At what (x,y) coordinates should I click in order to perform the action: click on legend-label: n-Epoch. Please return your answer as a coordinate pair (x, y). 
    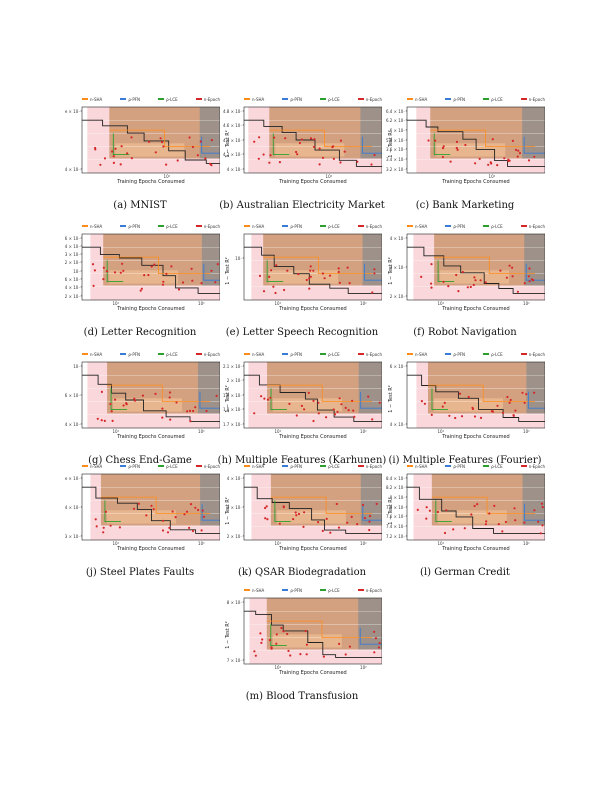
    Looking at the image, I should click on (373, 99).